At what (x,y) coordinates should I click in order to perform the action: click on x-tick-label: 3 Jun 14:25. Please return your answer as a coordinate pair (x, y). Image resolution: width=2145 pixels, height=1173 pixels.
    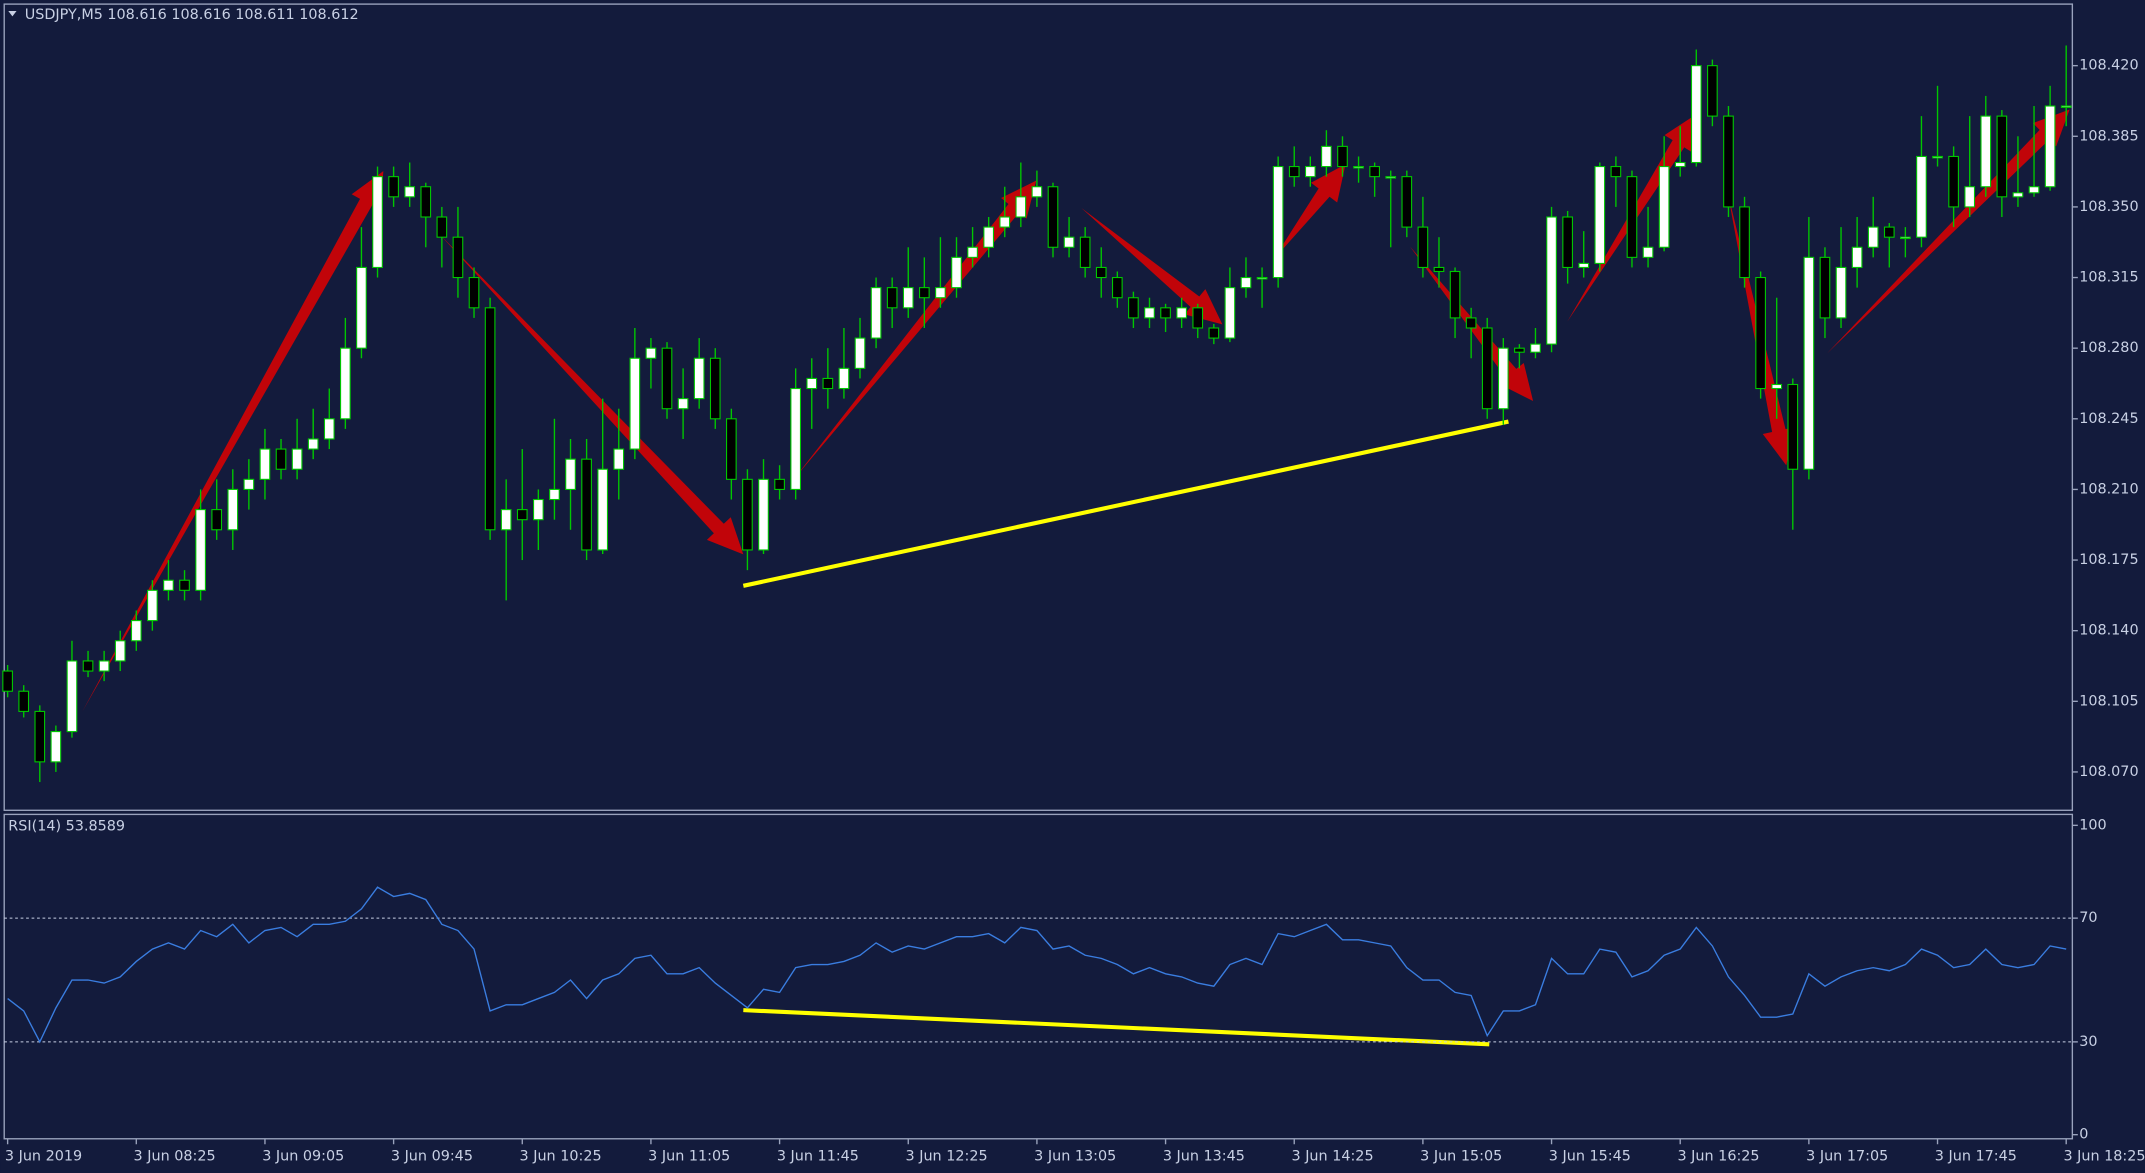
    Looking at the image, I should click on (1332, 1157).